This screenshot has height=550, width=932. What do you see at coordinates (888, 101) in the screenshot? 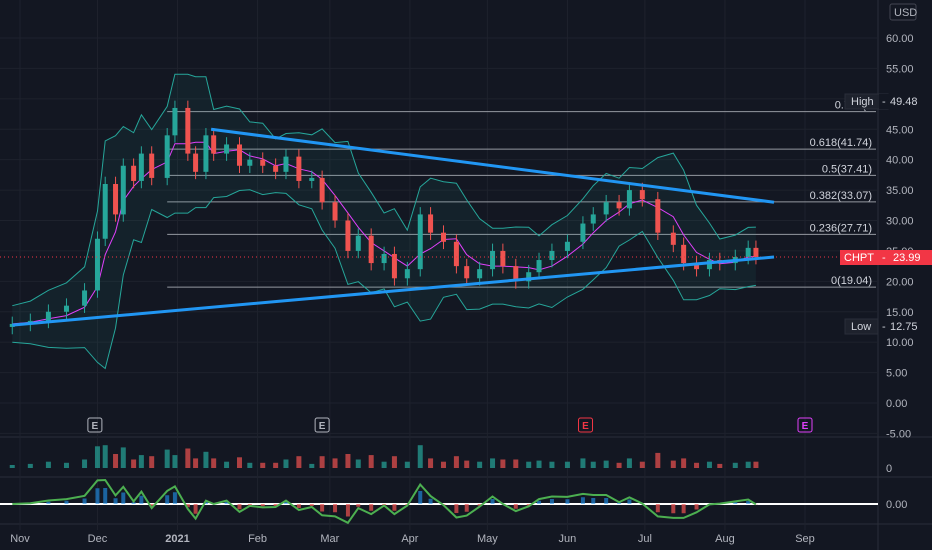
I see `high-badge: High - 49.48` at bounding box center [888, 101].